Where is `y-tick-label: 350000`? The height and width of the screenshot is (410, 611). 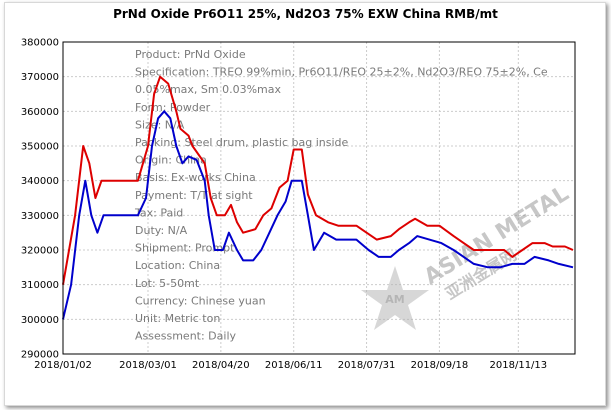 y-tick-label: 350000 is located at coordinates (40, 147).